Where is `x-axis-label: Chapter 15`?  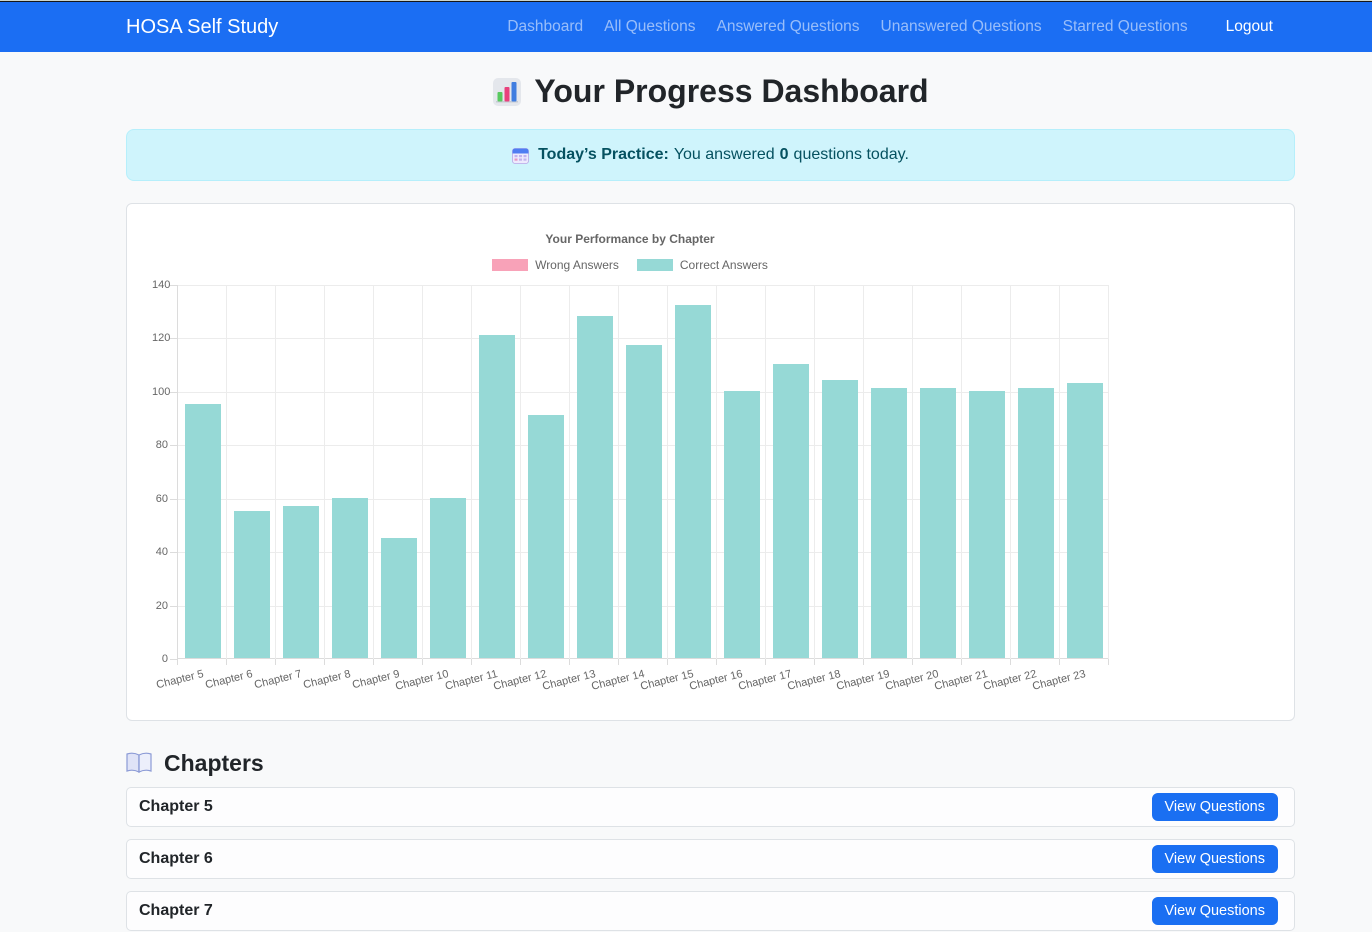 x-axis-label: Chapter 15 is located at coordinates (666, 680).